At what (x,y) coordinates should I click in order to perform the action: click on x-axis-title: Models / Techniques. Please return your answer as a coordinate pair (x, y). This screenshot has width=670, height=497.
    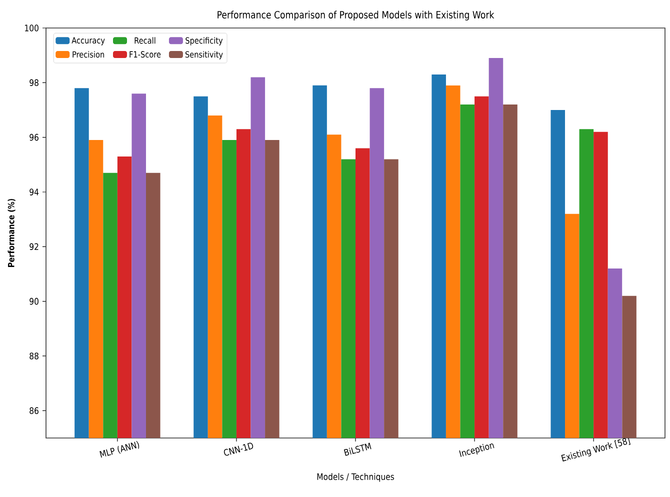
    Looking at the image, I should click on (355, 477).